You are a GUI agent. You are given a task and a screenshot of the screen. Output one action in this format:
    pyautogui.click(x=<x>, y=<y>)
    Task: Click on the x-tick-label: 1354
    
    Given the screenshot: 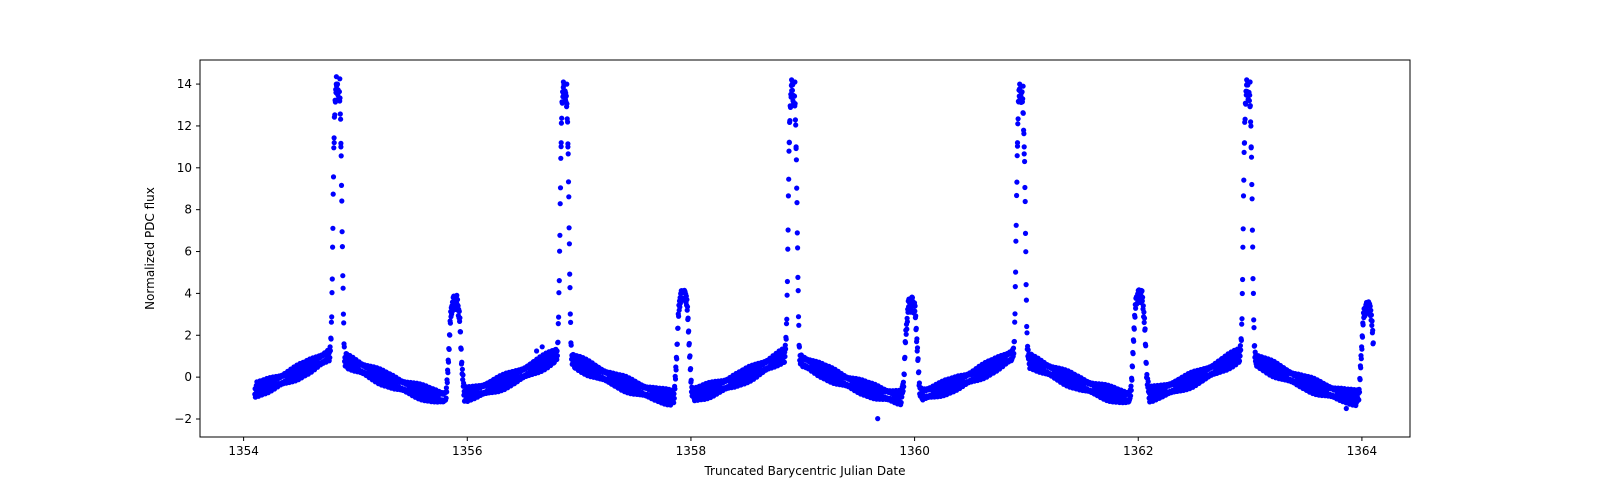 What is the action you would take?
    pyautogui.click(x=243, y=451)
    